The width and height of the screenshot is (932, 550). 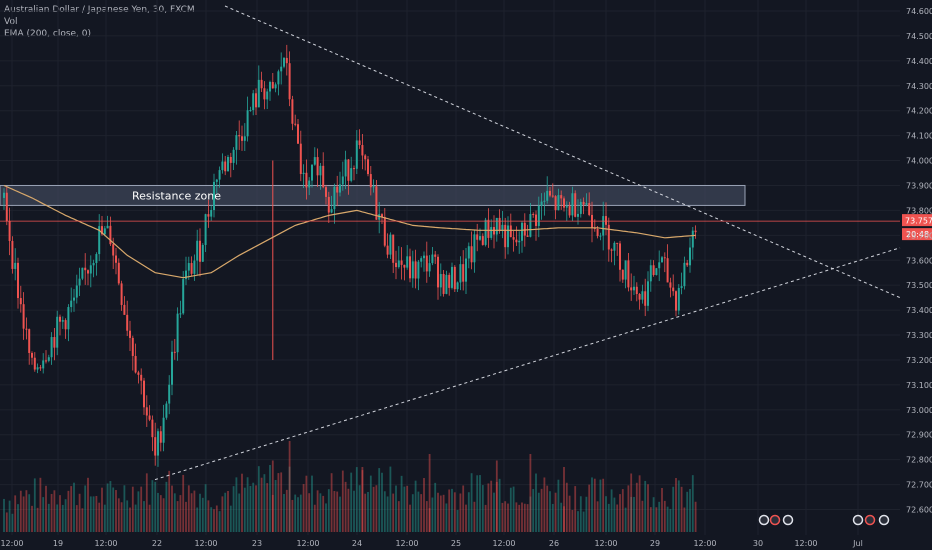 What do you see at coordinates (775, 520) in the screenshot?
I see `event-icon` at bounding box center [775, 520].